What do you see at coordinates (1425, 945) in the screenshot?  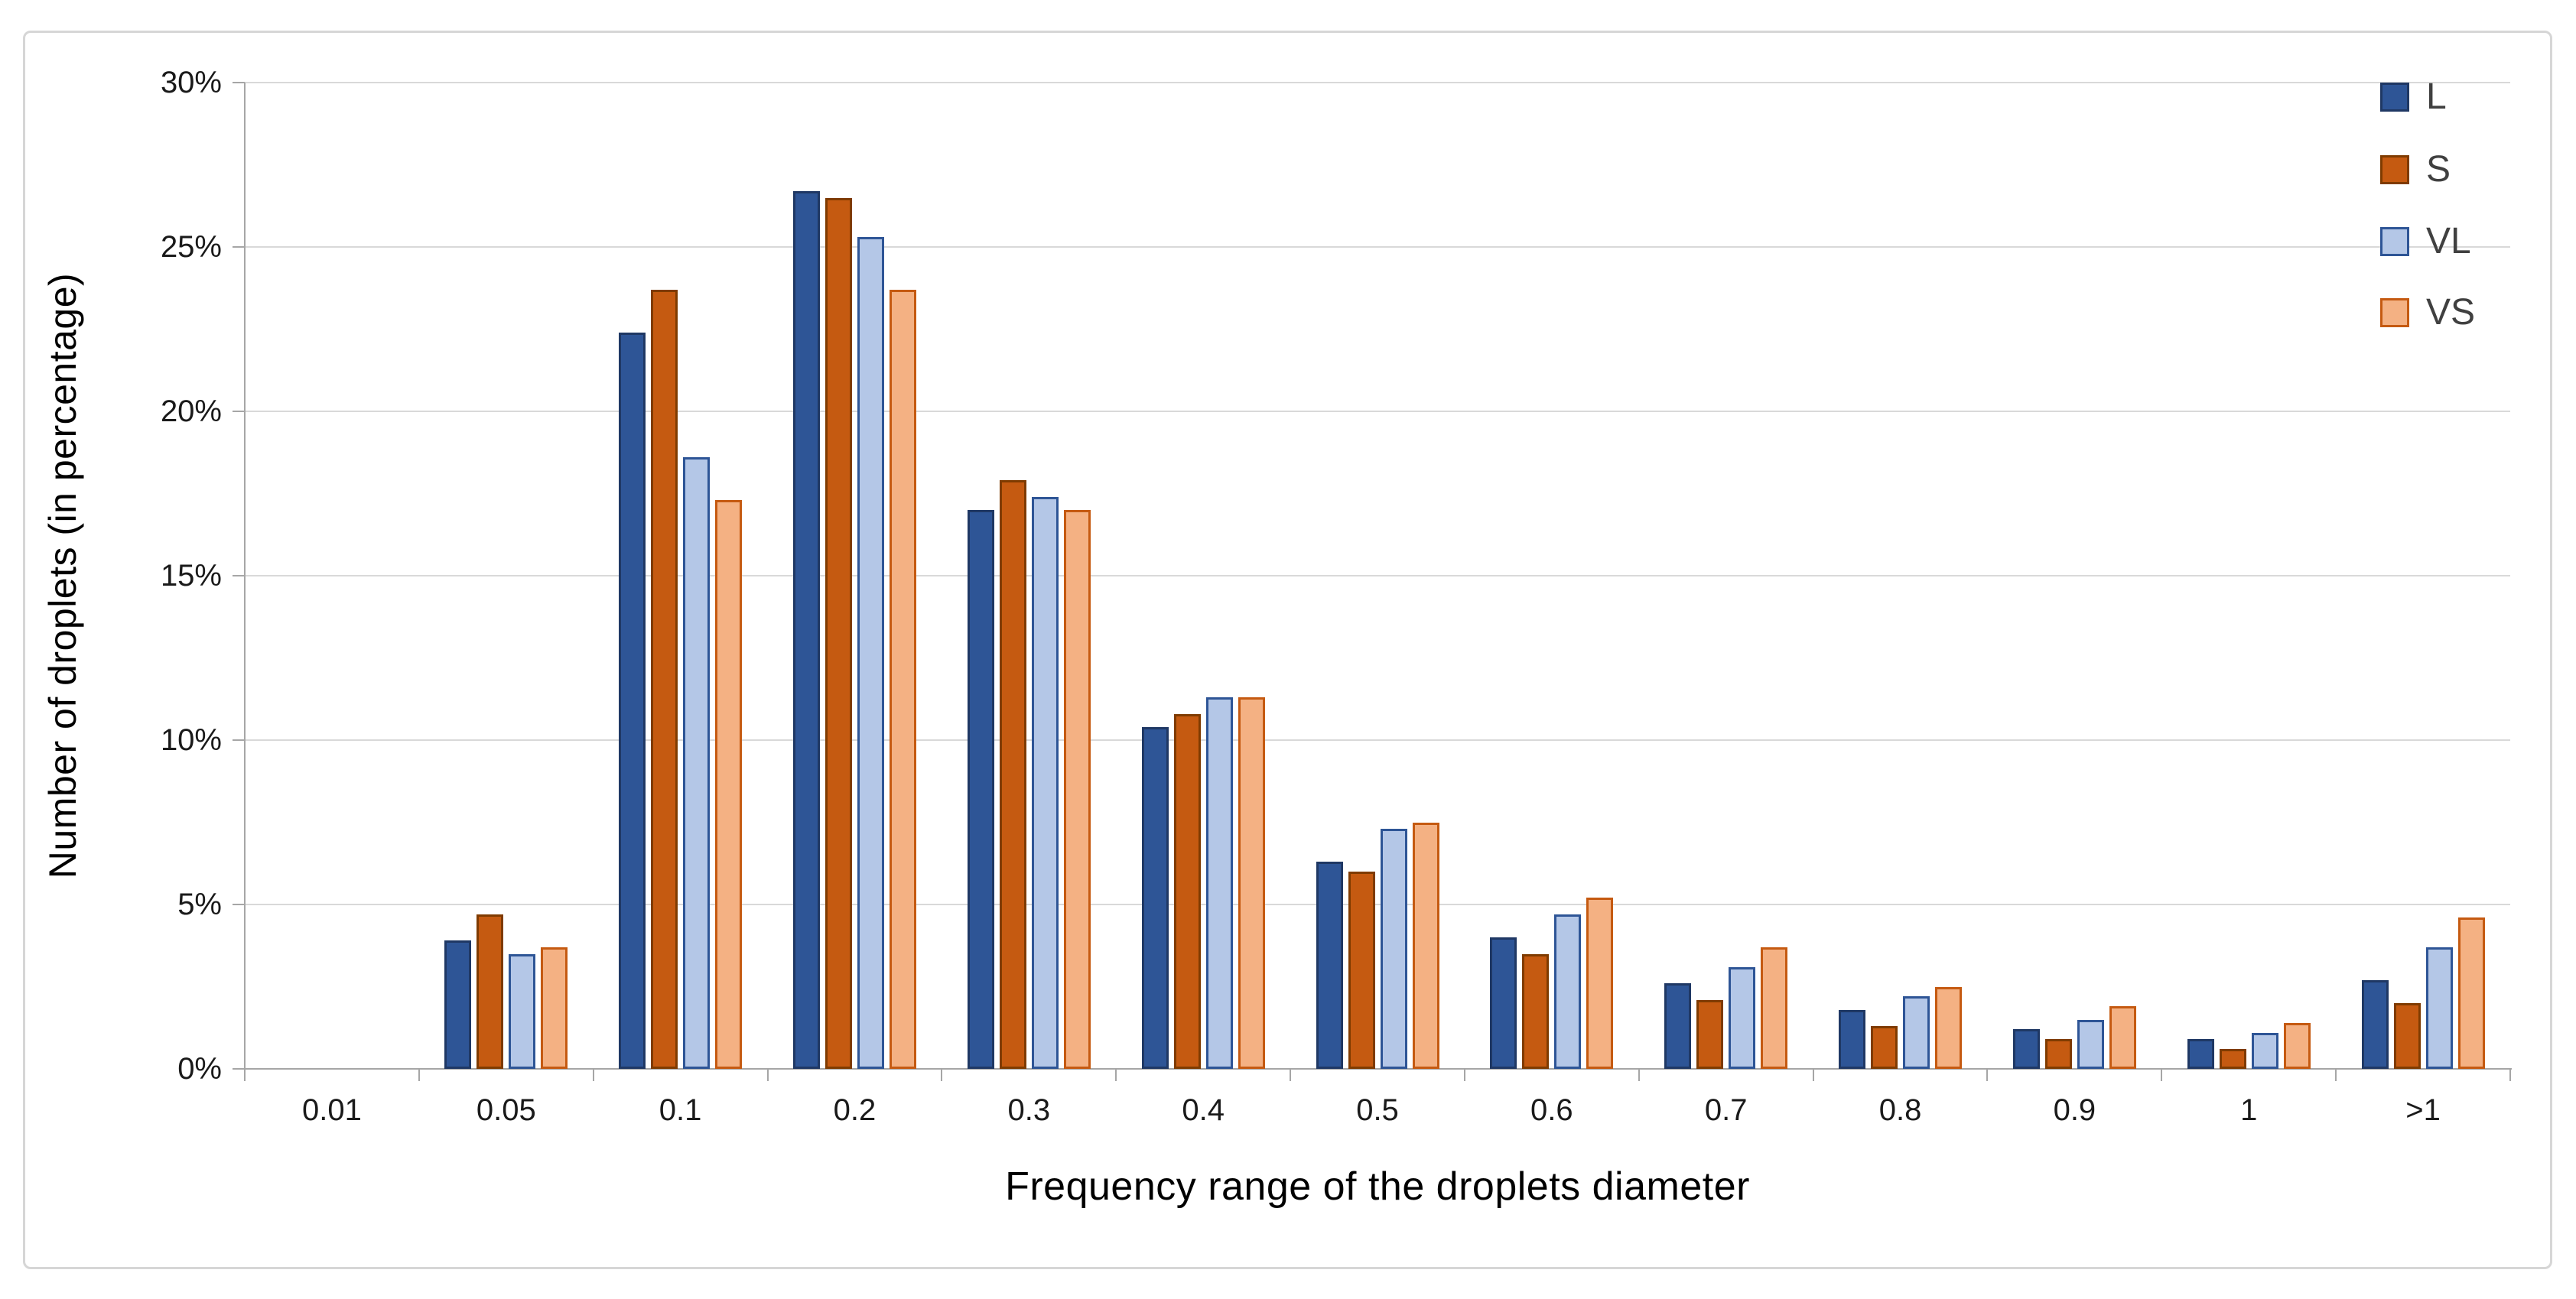 I see `bar-VS-0.5` at bounding box center [1425, 945].